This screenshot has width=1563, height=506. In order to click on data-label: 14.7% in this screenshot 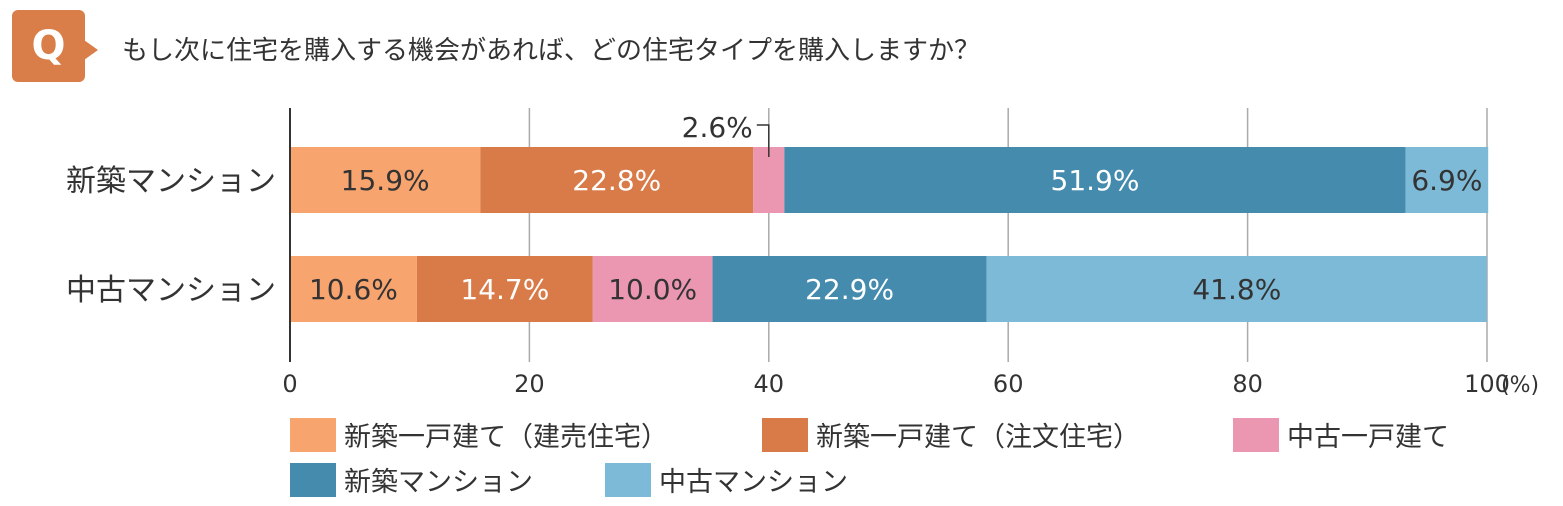, I will do `click(504, 289)`.